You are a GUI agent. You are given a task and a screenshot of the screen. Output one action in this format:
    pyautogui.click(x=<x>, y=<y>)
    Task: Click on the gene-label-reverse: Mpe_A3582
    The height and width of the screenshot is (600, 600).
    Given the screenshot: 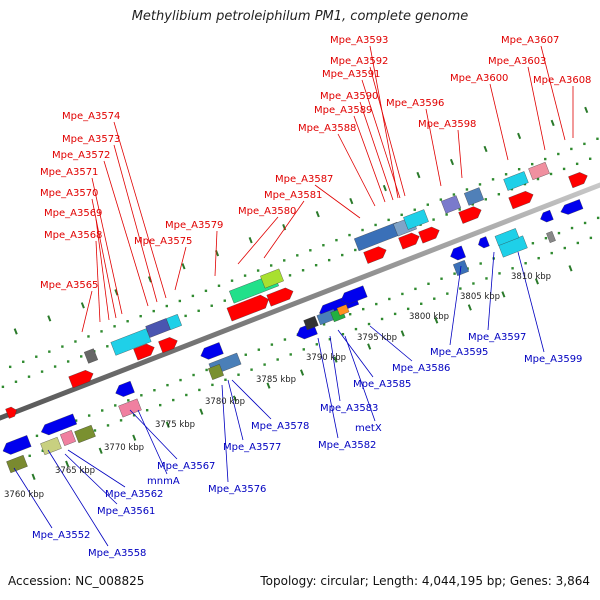 What is the action you would take?
    pyautogui.click(x=347, y=445)
    